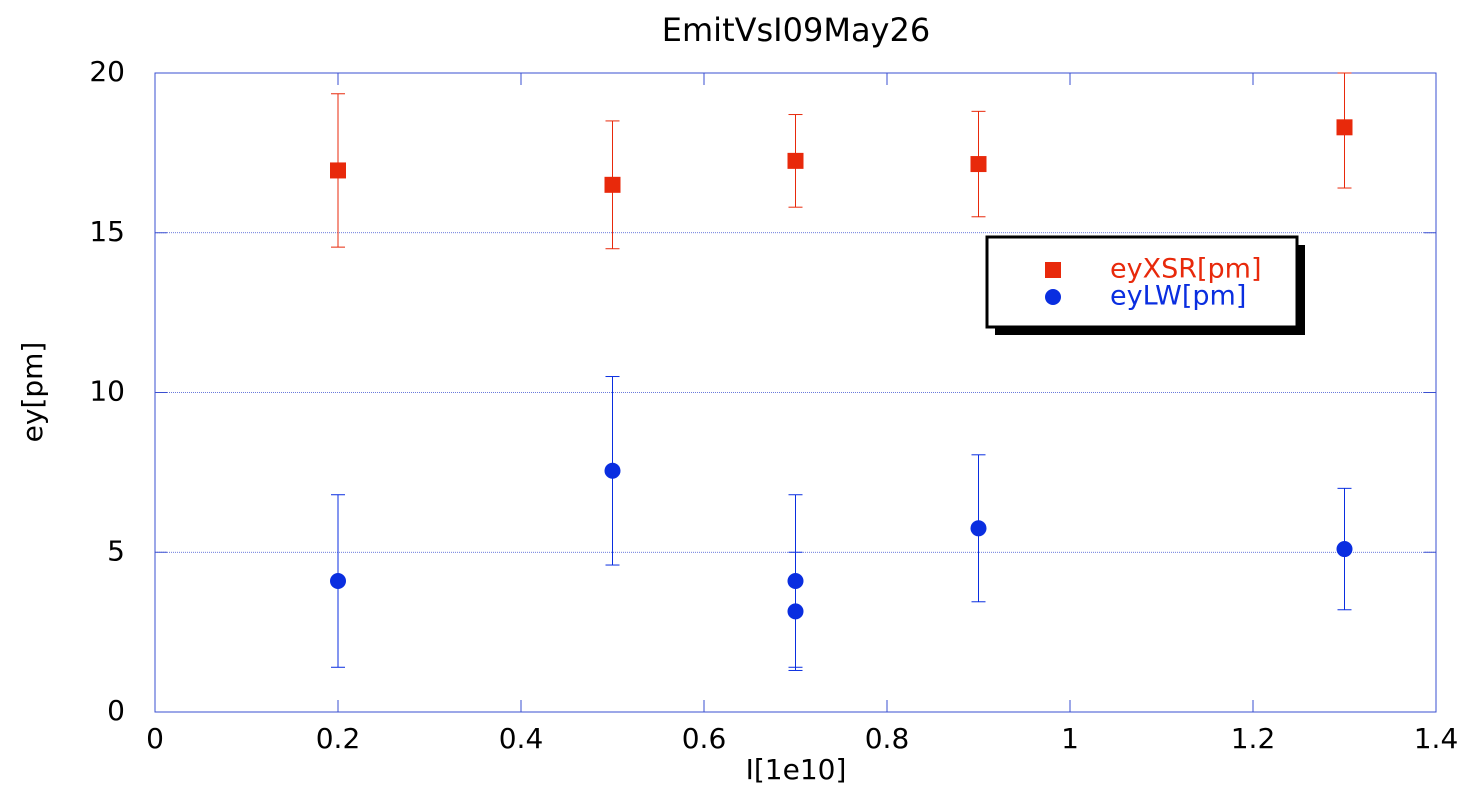  What do you see at coordinates (1186, 269) in the screenshot?
I see `legend-label: eyXSR[pm]` at bounding box center [1186, 269].